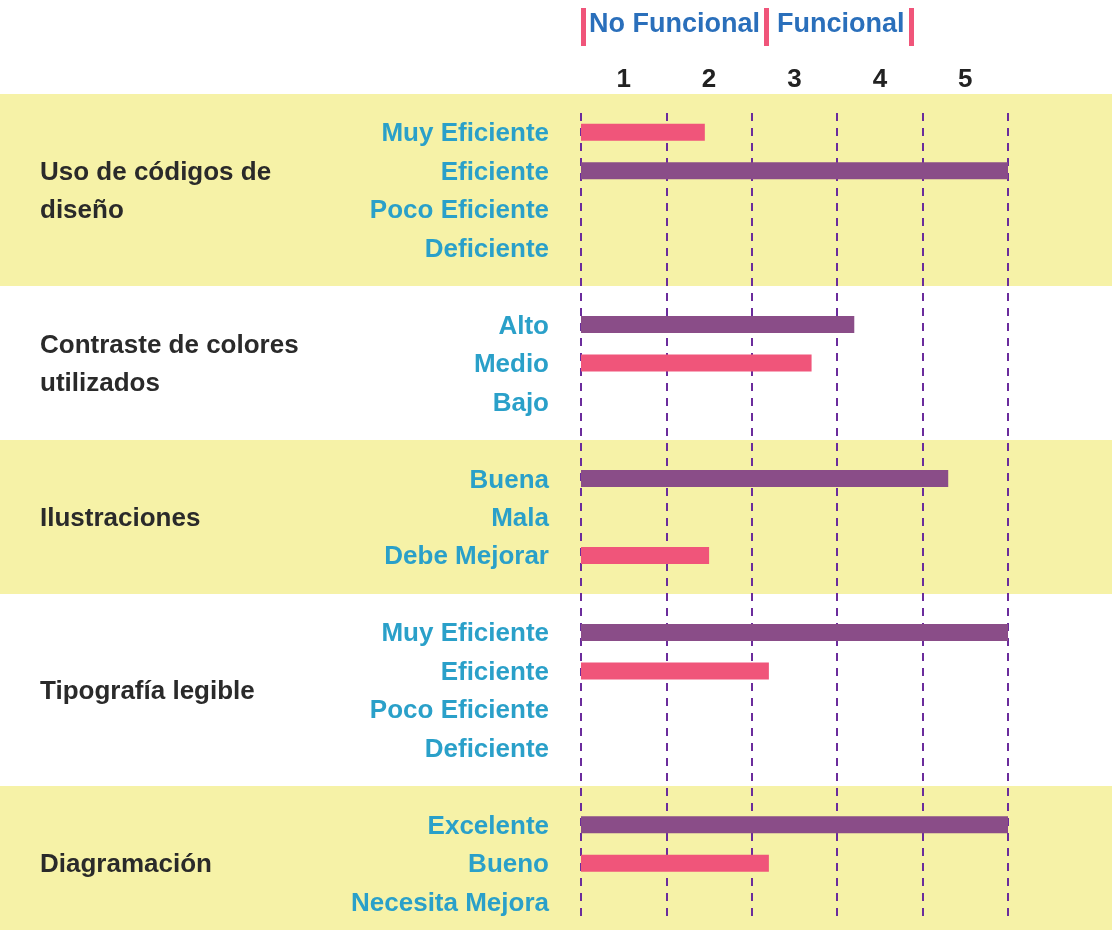 The image size is (1112, 930). I want to click on y-tick-label: Necesita Mejora, so click(450, 901).